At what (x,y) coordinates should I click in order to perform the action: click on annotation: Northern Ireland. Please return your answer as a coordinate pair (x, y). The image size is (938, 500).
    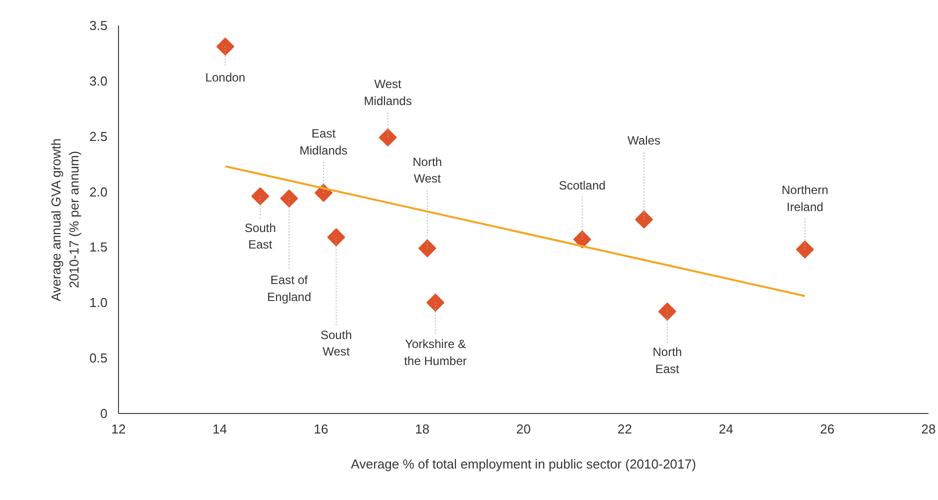
    Looking at the image, I should click on (805, 198).